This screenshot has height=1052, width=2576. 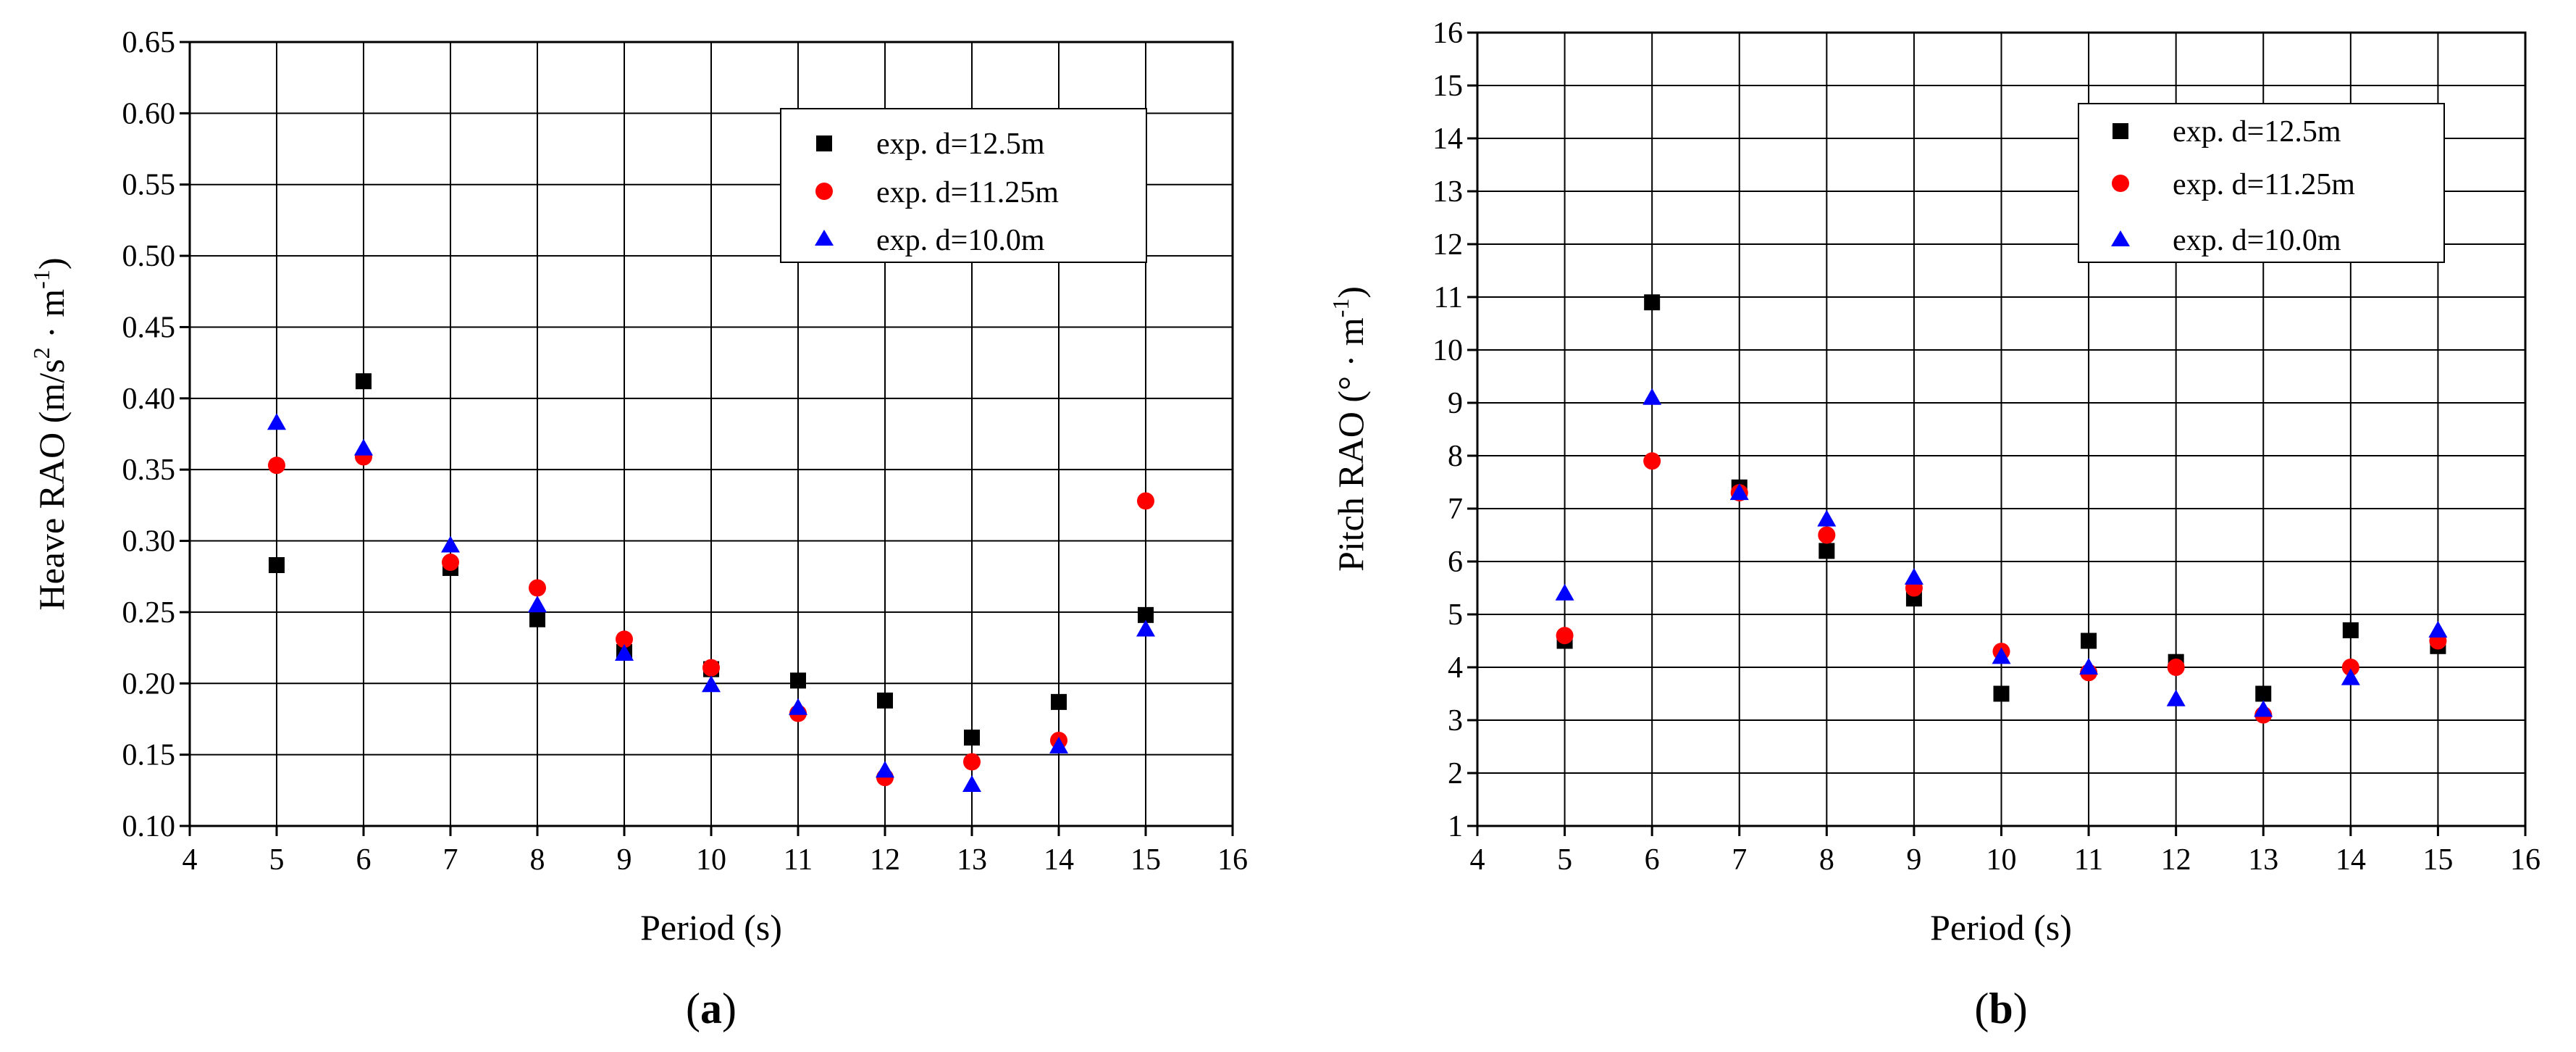 I want to click on y-tick-label: 9, so click(x=1455, y=403).